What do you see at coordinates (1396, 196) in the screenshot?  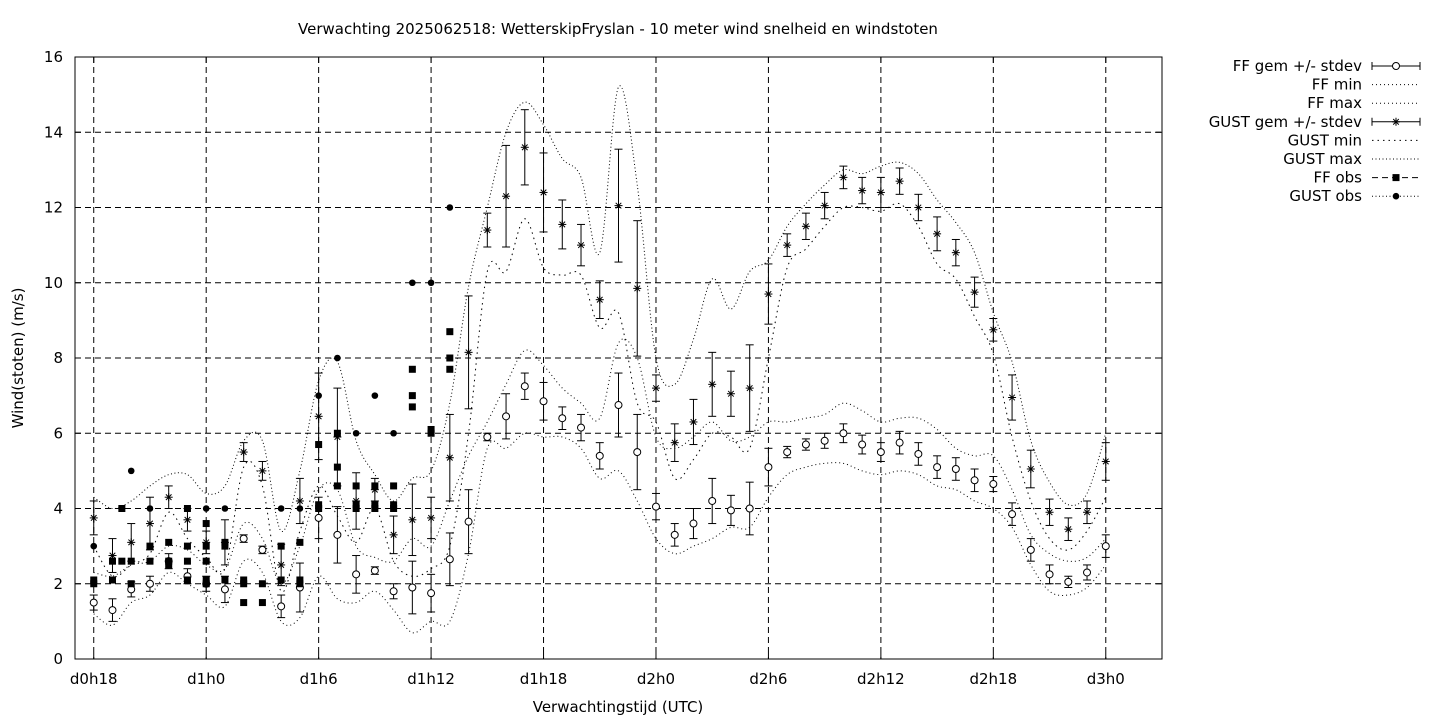 I see `legend-marker` at bounding box center [1396, 196].